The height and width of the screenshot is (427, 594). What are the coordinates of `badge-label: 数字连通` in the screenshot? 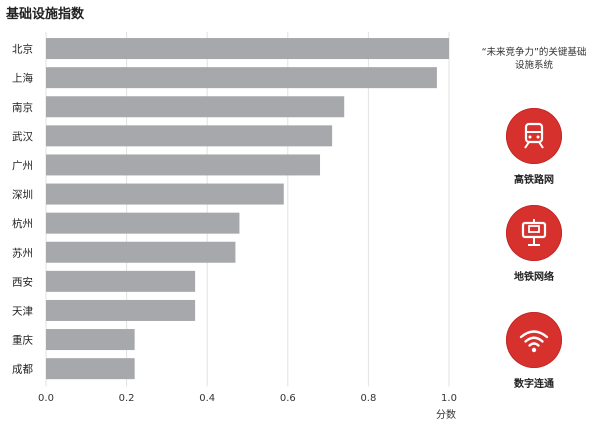 It's located at (534, 384).